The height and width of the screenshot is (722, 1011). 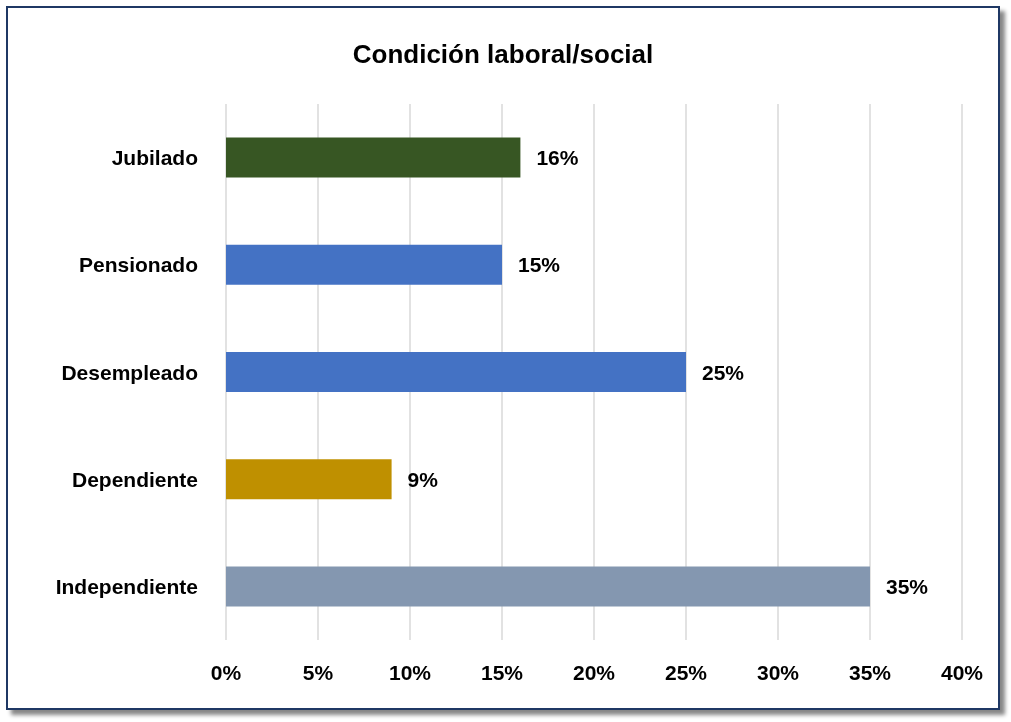 What do you see at coordinates (686, 672) in the screenshot?
I see `x-tick-label: 25%` at bounding box center [686, 672].